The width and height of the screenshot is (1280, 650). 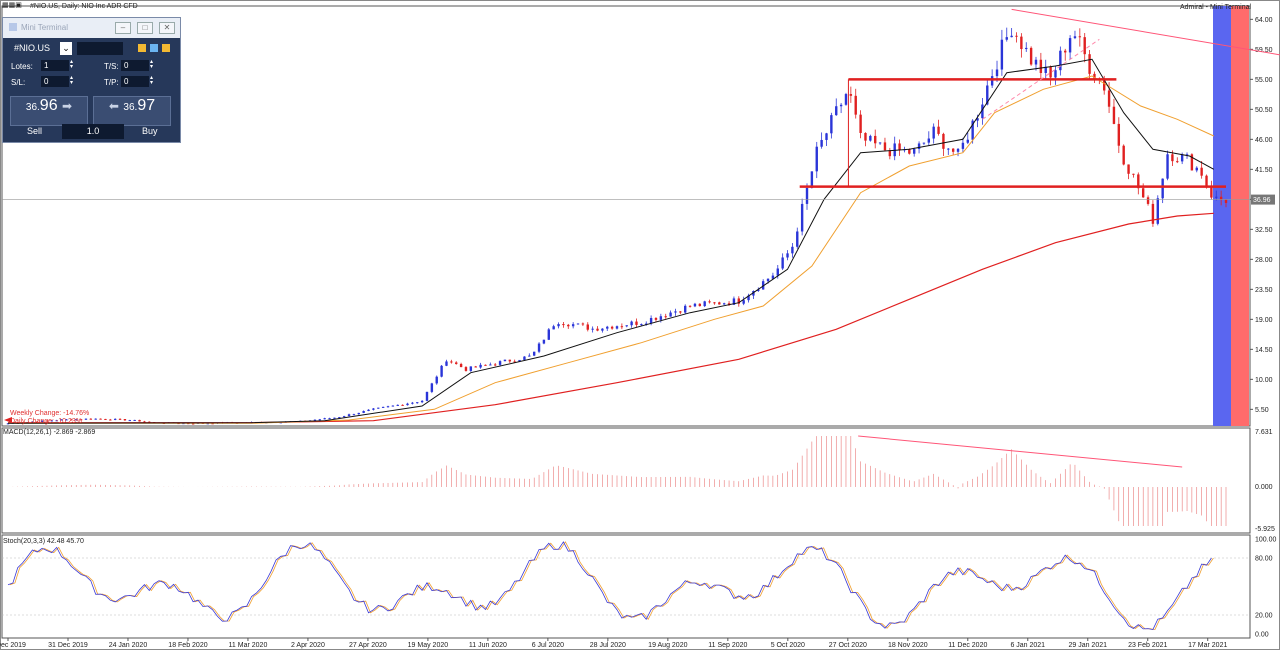 I want to click on sl-stepper: ▴ ▾, so click(x=72, y=80).